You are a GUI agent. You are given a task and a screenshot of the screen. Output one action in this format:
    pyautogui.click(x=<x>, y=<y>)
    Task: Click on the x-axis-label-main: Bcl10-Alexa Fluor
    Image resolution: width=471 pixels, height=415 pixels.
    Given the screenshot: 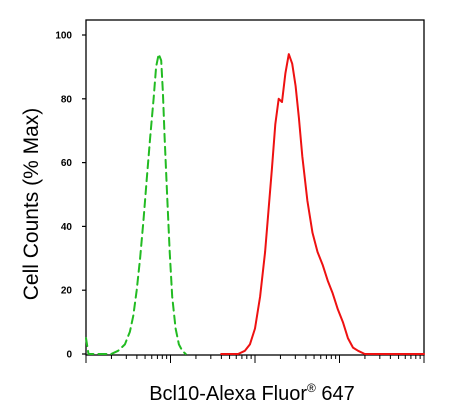 What is the action you would take?
    pyautogui.click(x=228, y=394)
    